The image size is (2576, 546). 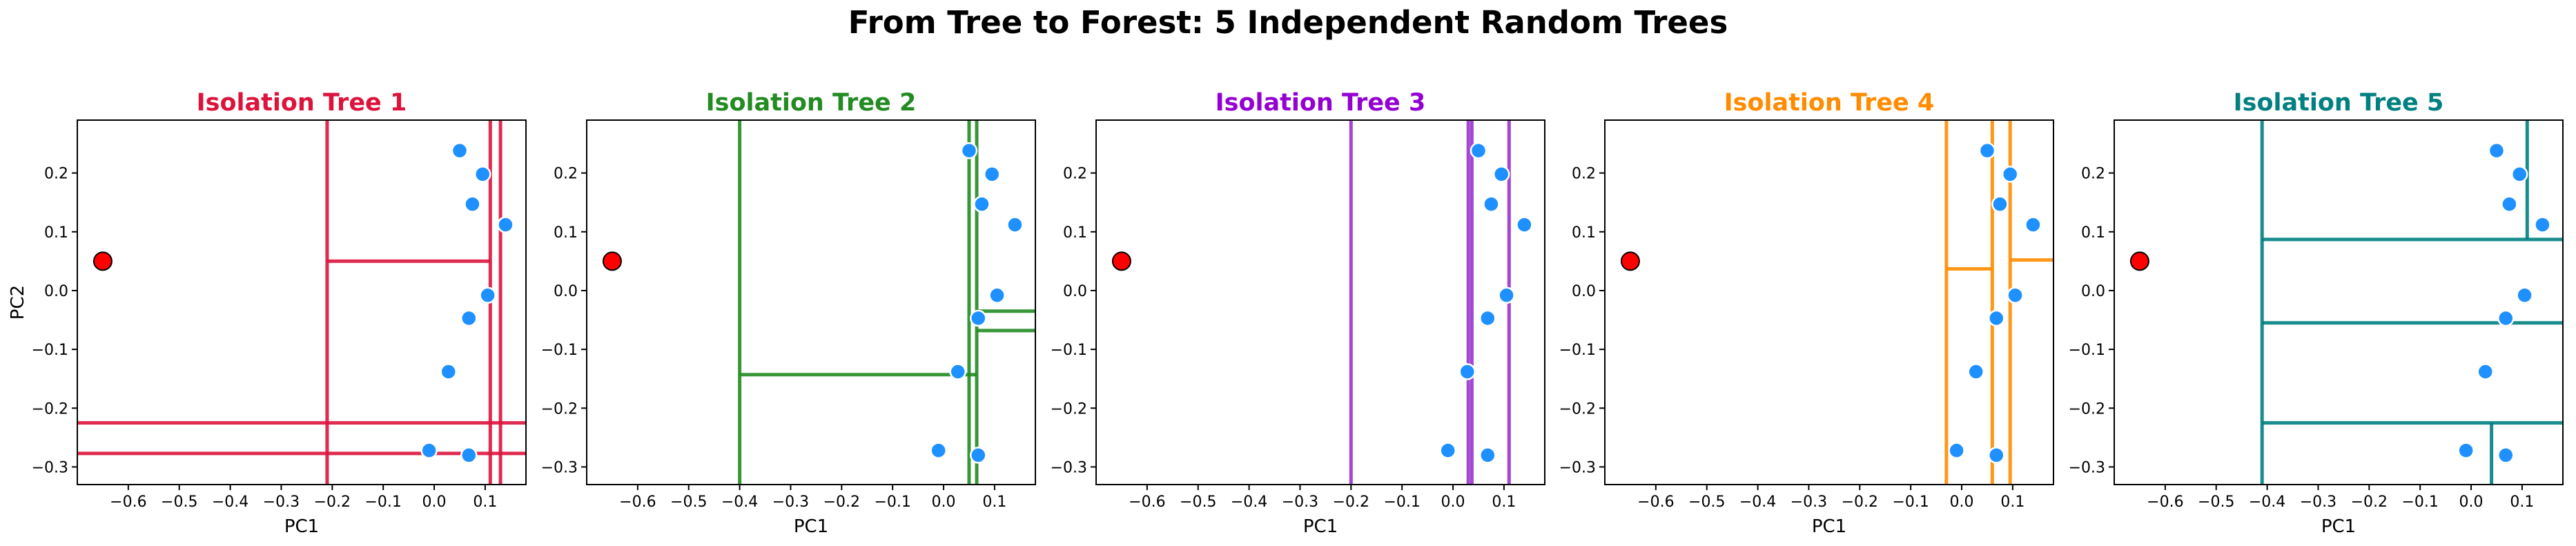 I want to click on panel-title: Isolation Tree 4, so click(x=1829, y=103).